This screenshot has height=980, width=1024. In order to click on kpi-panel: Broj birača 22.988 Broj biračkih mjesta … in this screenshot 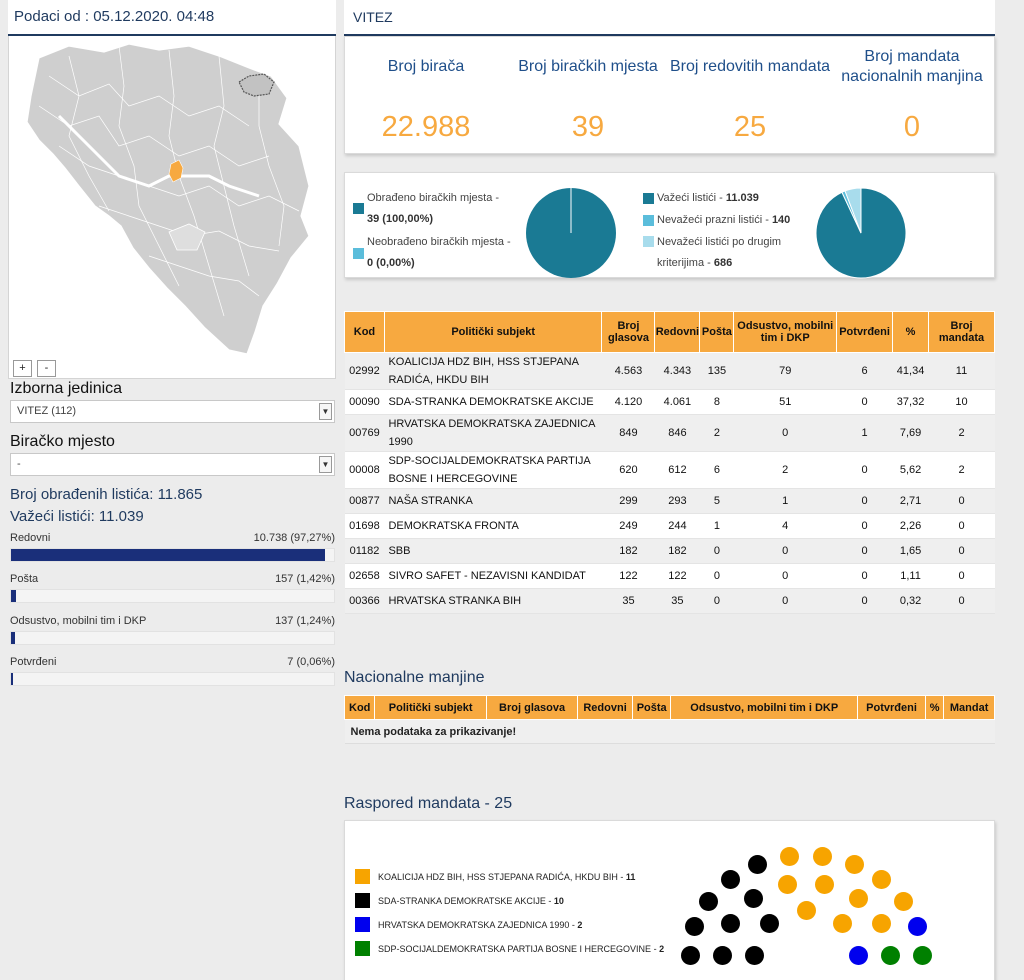, I will do `click(669, 95)`.